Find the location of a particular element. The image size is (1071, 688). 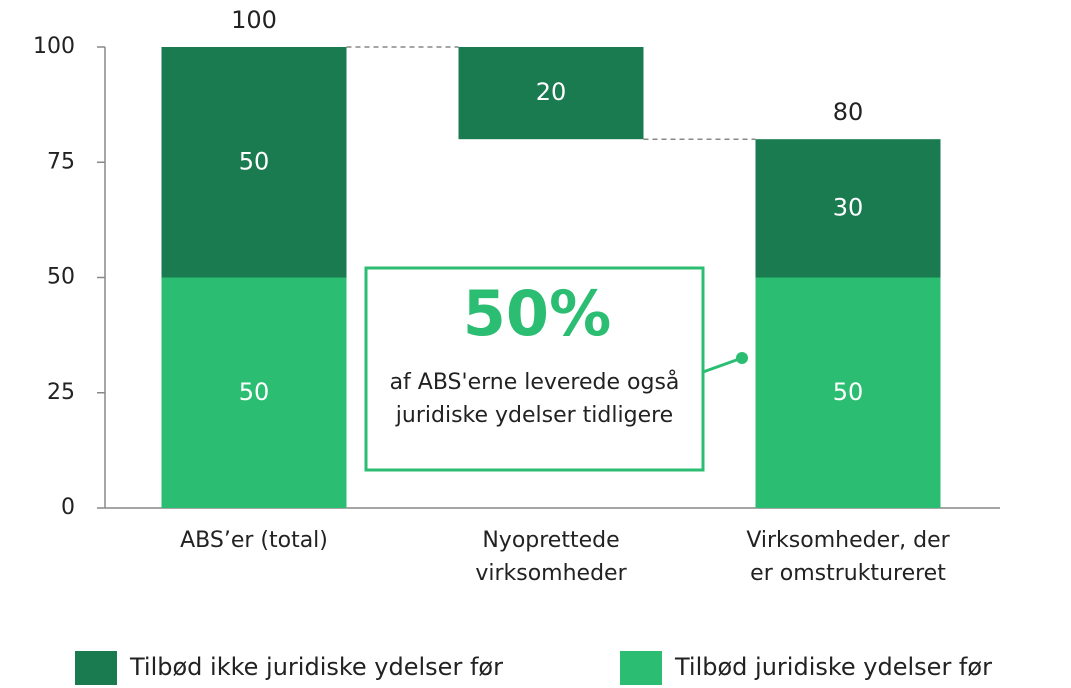

total-label: 100 is located at coordinates (254, 20).